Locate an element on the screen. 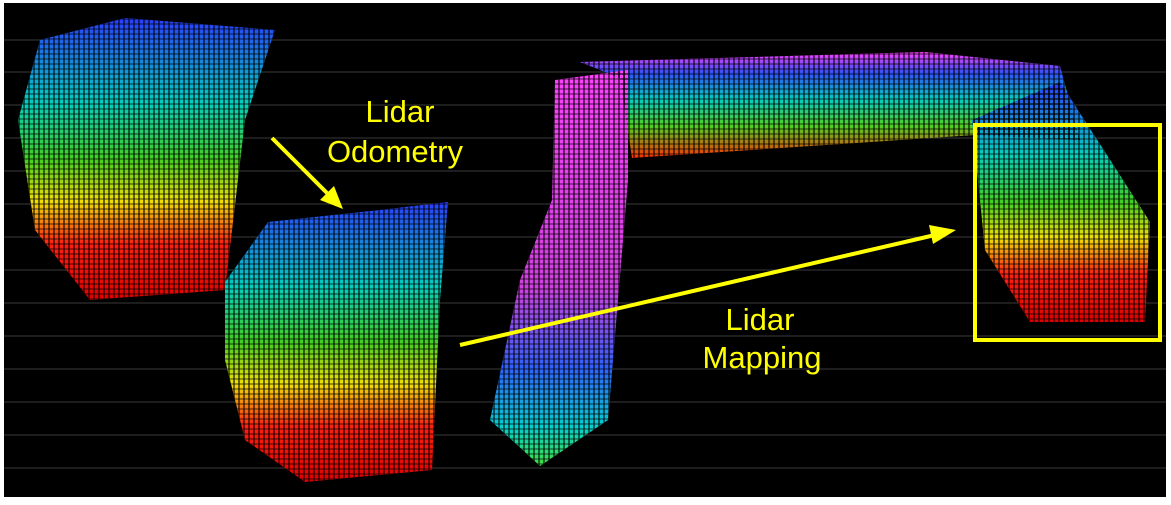 This screenshot has height=505, width=1171. label: Mapping is located at coordinates (762, 357).